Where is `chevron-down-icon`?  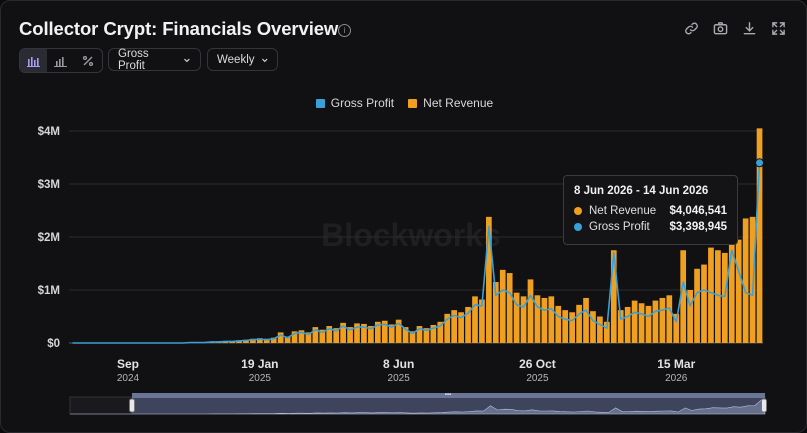 chevron-down-icon is located at coordinates (264, 60).